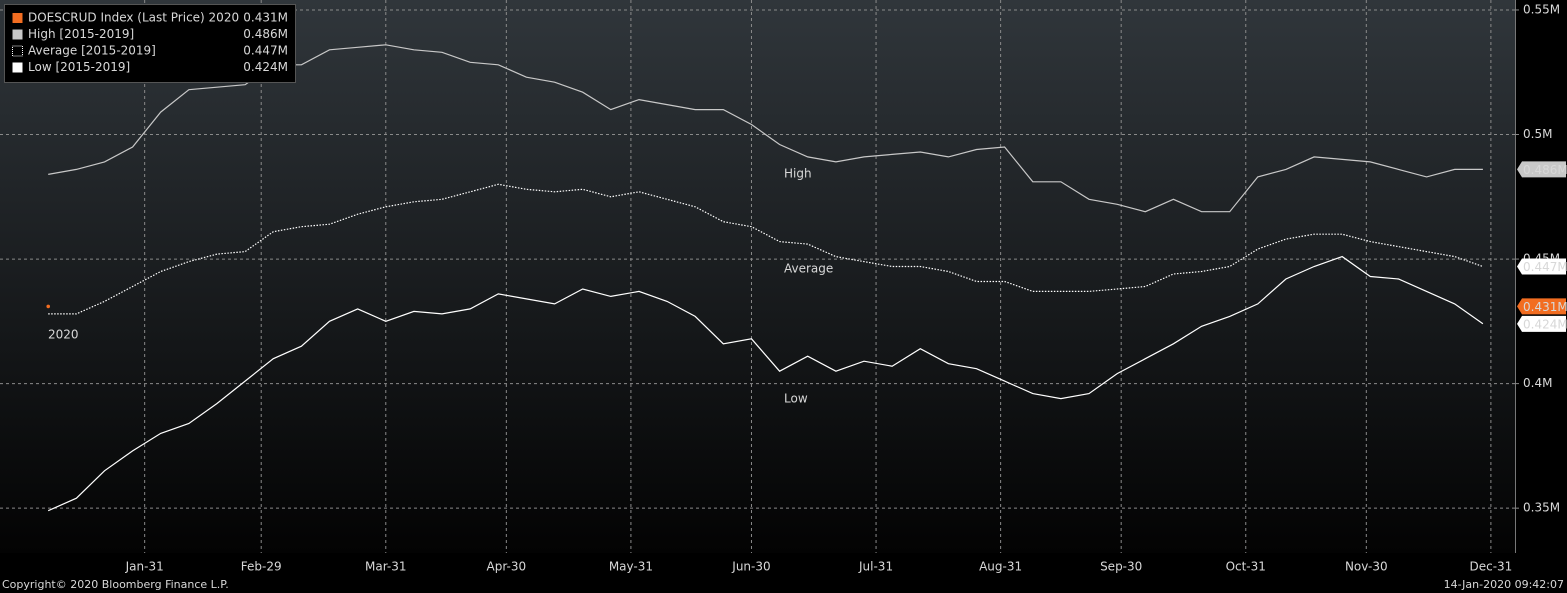 The width and height of the screenshot is (1567, 593). What do you see at coordinates (144, 567) in the screenshot?
I see `x-tick-label: Jan-31` at bounding box center [144, 567].